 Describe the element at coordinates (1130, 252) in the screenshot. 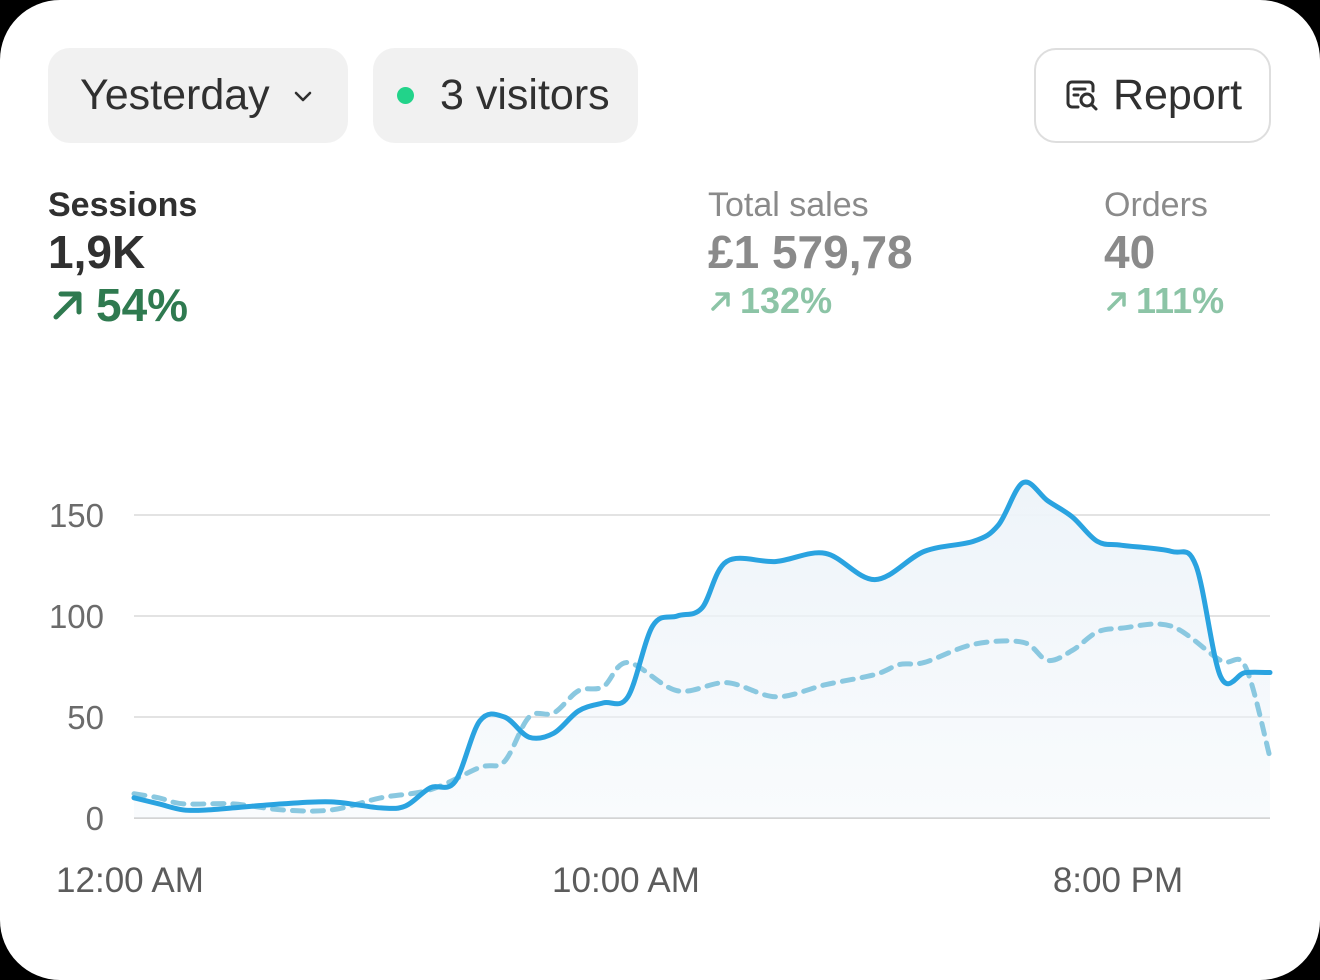

I see `metric-value: 40` at that location.